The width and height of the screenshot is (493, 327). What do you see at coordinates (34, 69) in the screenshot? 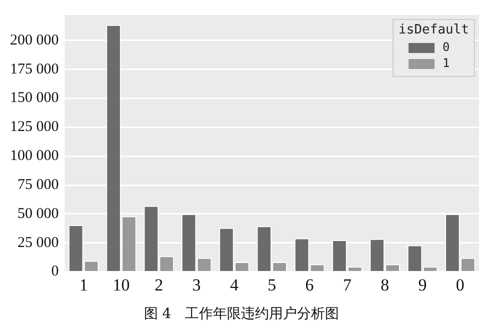
I see `y-tick-label: 175 000` at bounding box center [34, 69].